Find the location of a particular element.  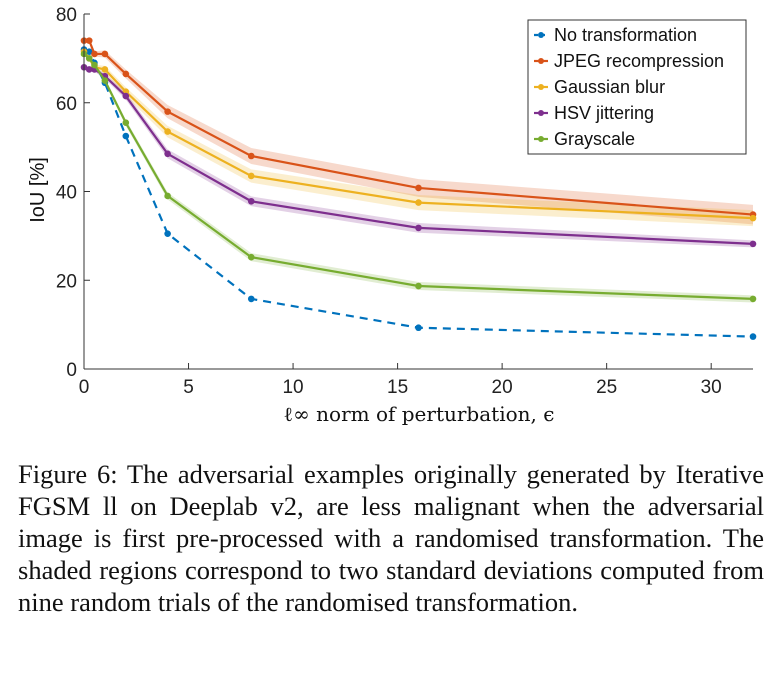

legend-entry-3: HSV jittering is located at coordinates (604, 113).